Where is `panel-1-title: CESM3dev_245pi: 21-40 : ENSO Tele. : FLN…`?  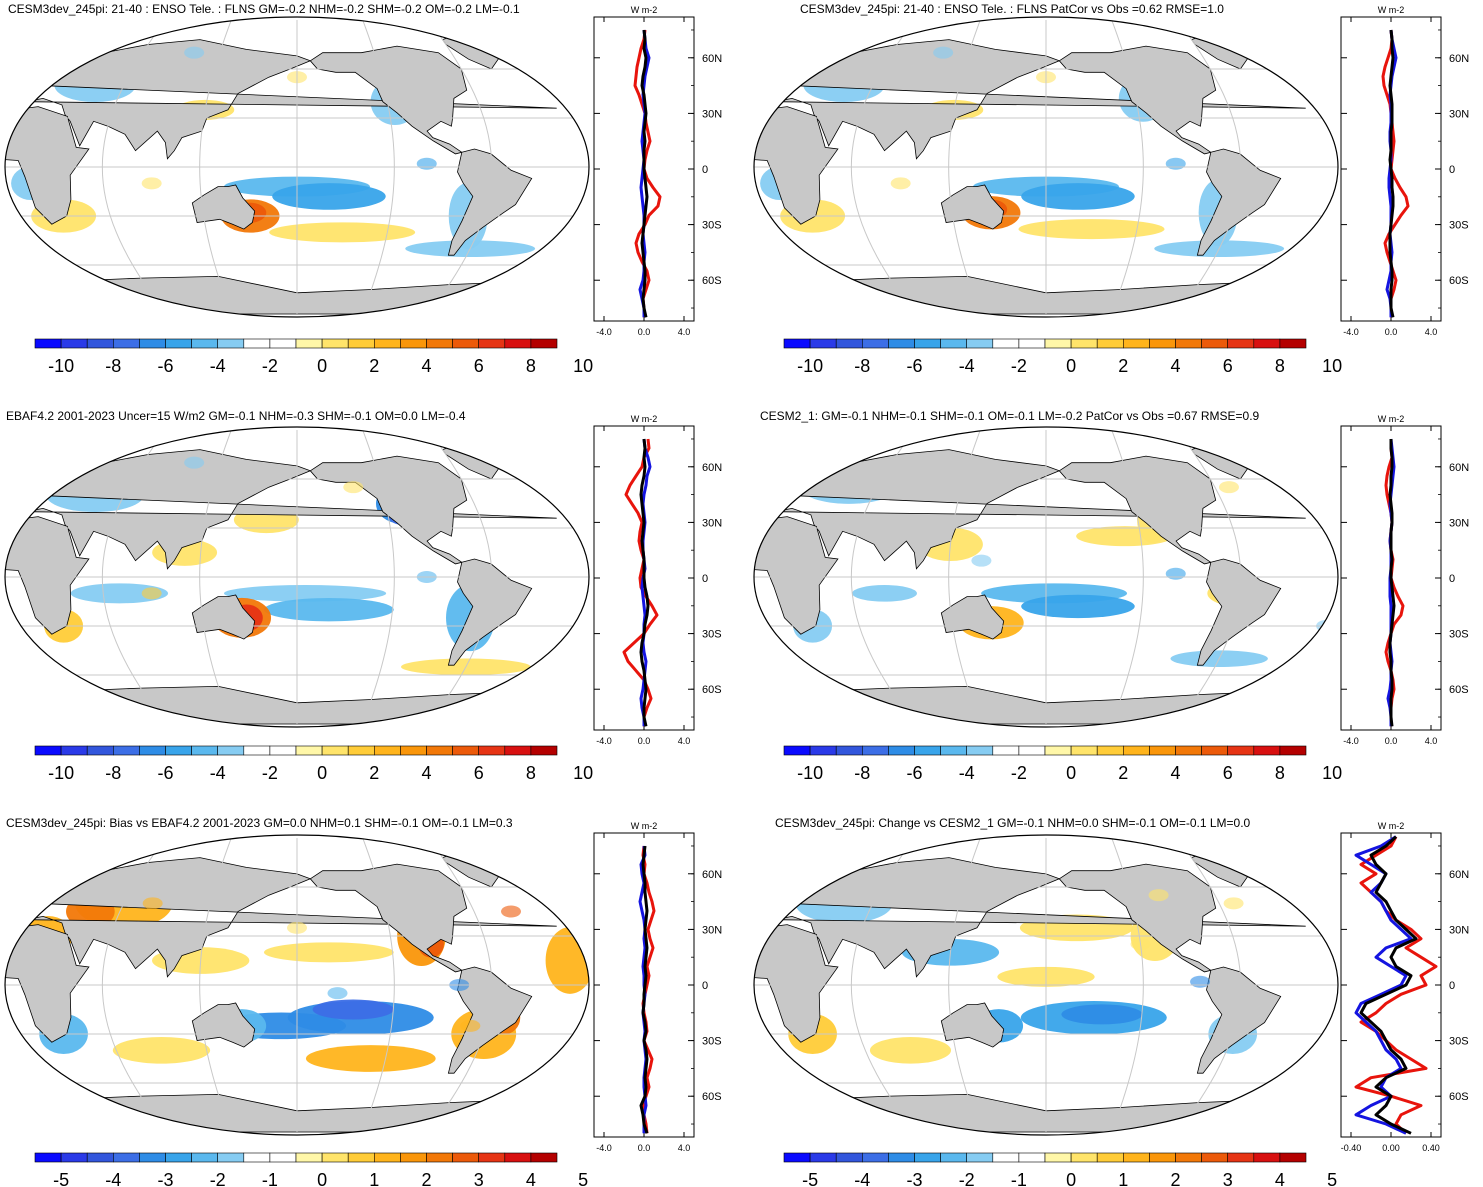
panel-1-title: CESM3dev_245pi: 21-40 : ENSO Tele. : FLN… is located at coordinates (264, 9).